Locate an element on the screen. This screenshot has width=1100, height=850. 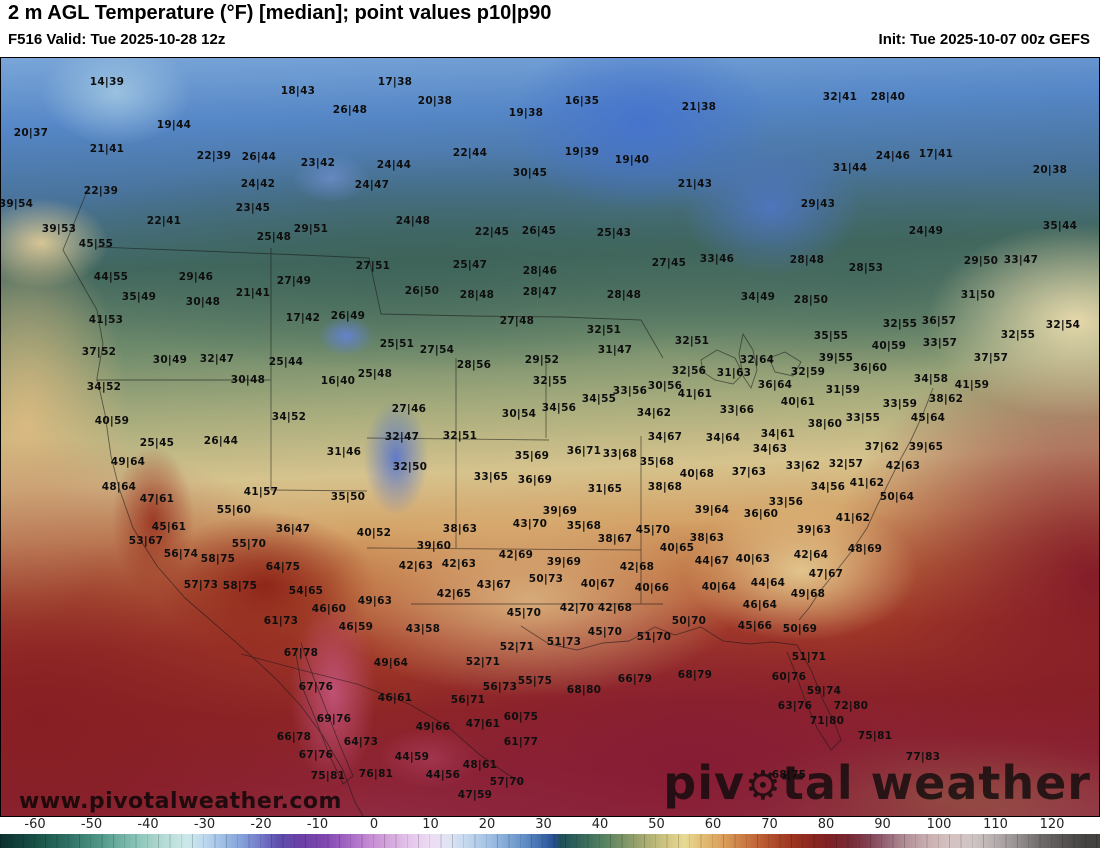
point-value: 40|64 is located at coordinates (719, 587).